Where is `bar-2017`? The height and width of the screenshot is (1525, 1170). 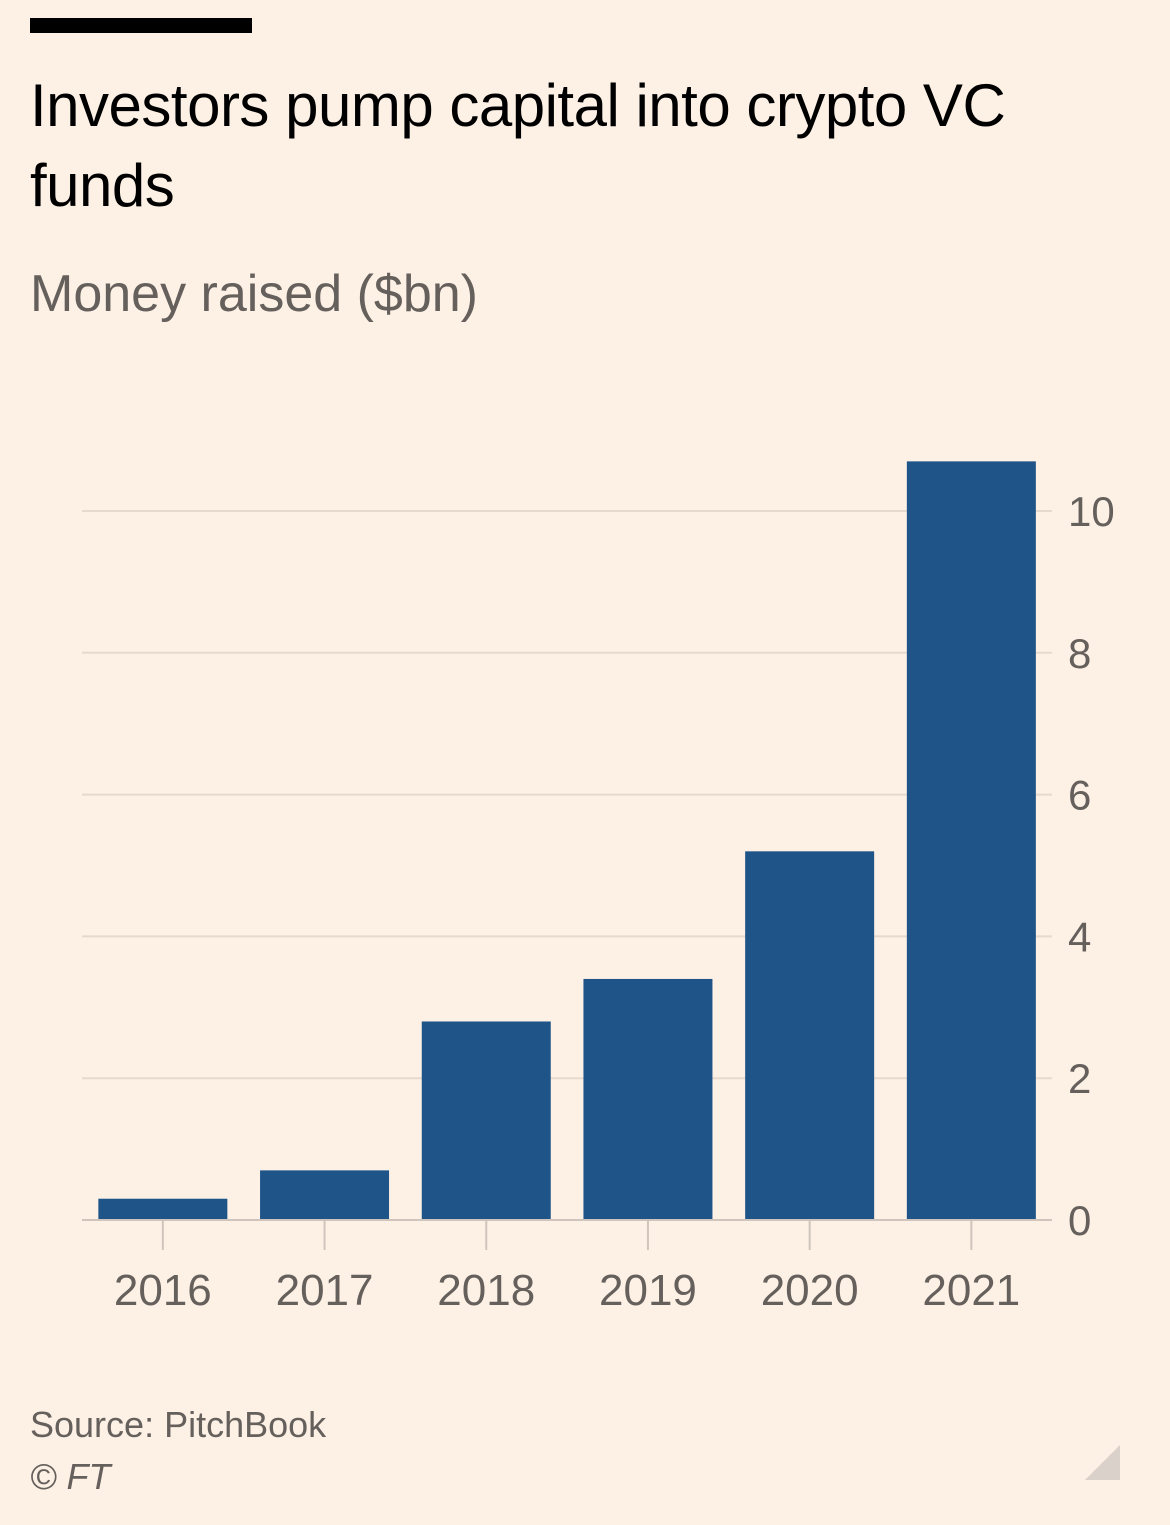 bar-2017 is located at coordinates (325, 1195).